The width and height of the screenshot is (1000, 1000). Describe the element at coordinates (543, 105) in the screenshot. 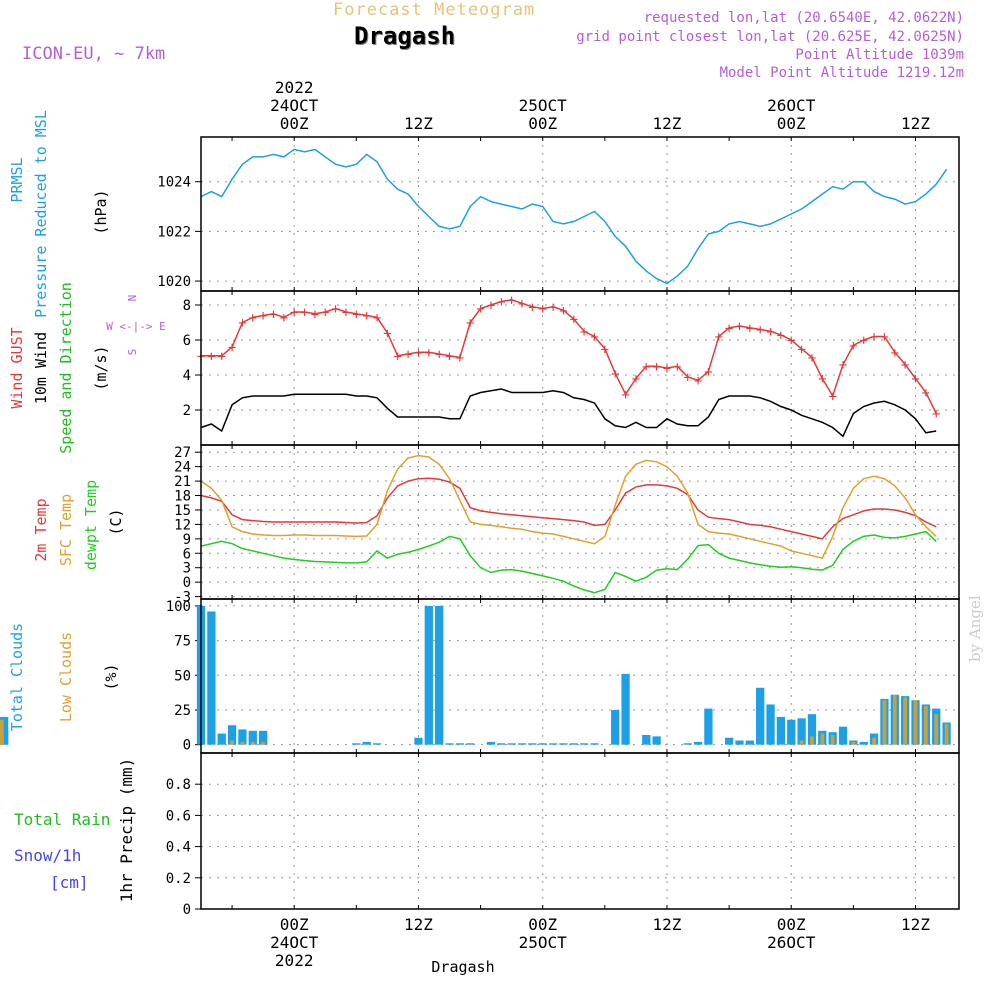

I see `time-label-top: 25OCT` at that location.